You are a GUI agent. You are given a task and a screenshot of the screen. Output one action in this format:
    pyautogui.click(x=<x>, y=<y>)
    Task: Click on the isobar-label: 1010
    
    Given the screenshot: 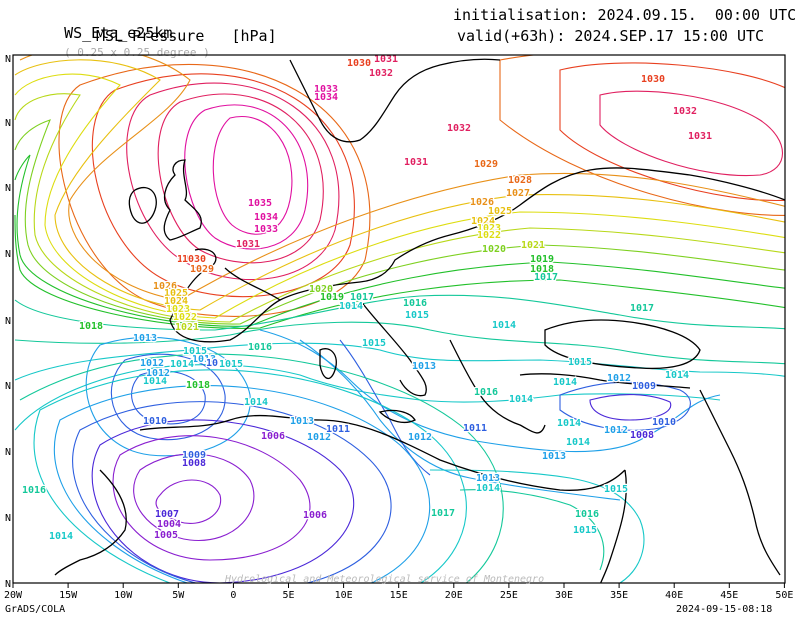 What is the action you would take?
    pyautogui.click(x=664, y=422)
    